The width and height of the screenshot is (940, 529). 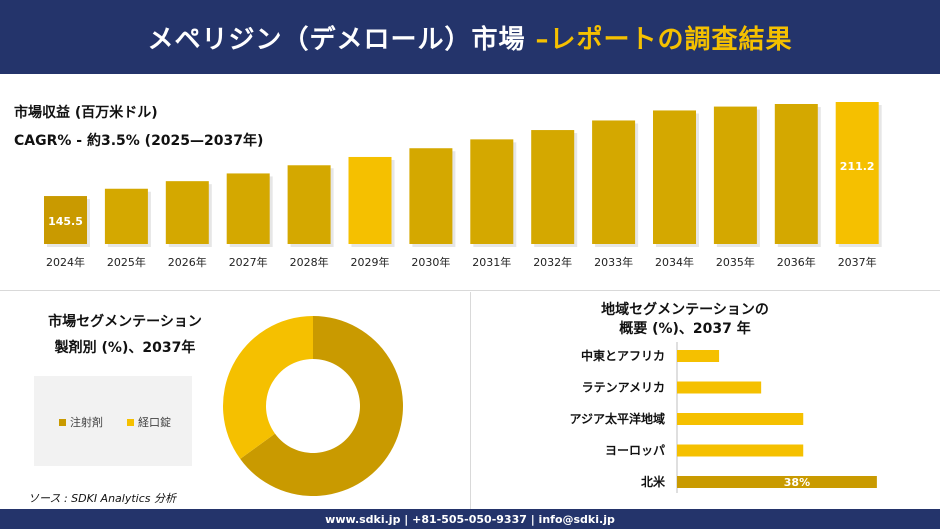 I want to click on segment-title-line1: 市場セグメンテーション, so click(x=125, y=322).